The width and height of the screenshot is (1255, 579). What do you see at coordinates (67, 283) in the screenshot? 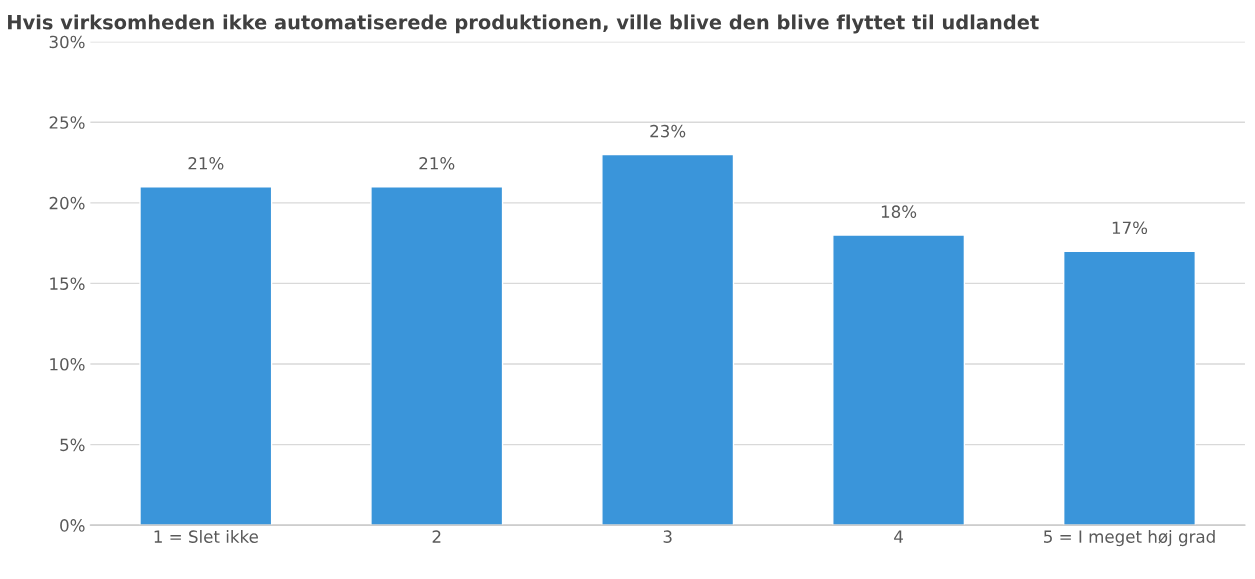
I see `y-tick-label: 15%` at bounding box center [67, 283].